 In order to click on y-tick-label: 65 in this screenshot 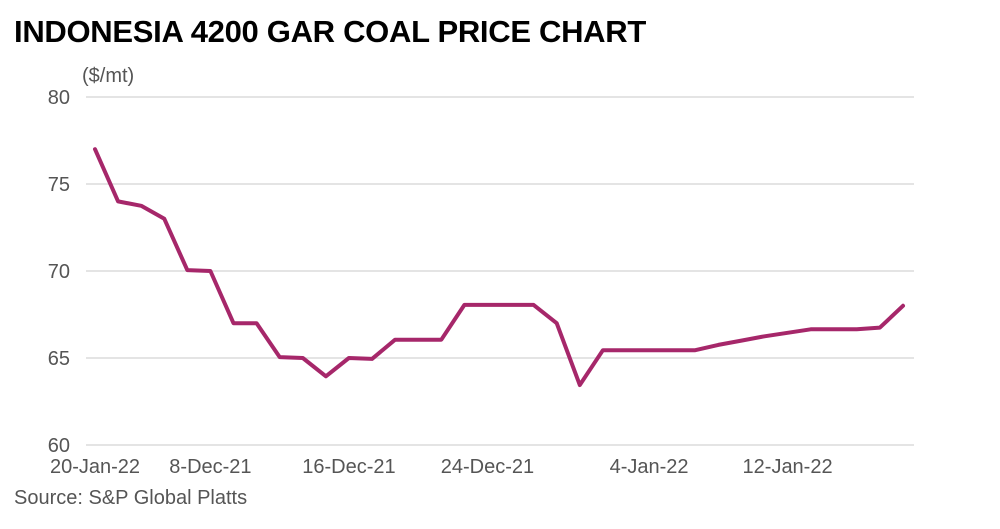, I will do `click(59, 359)`.